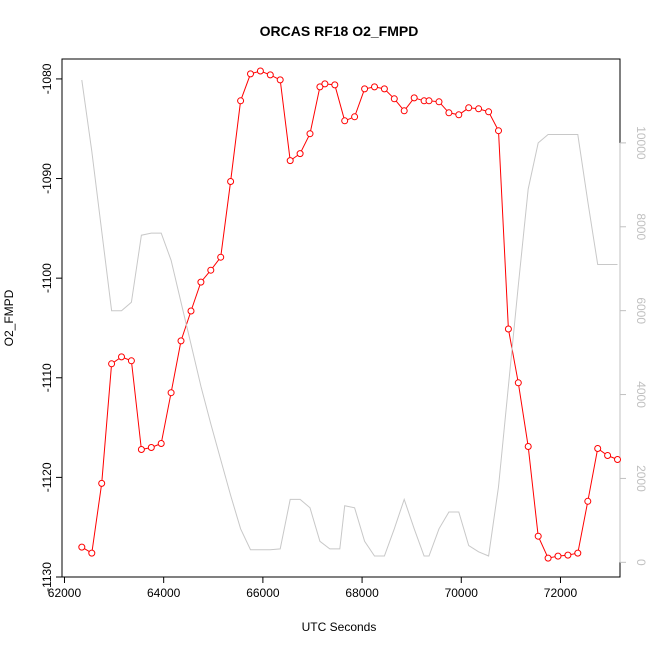 The height and width of the screenshot is (650, 650). Describe the element at coordinates (47, 278) in the screenshot. I see `y-tick-label: -1100` at that location.